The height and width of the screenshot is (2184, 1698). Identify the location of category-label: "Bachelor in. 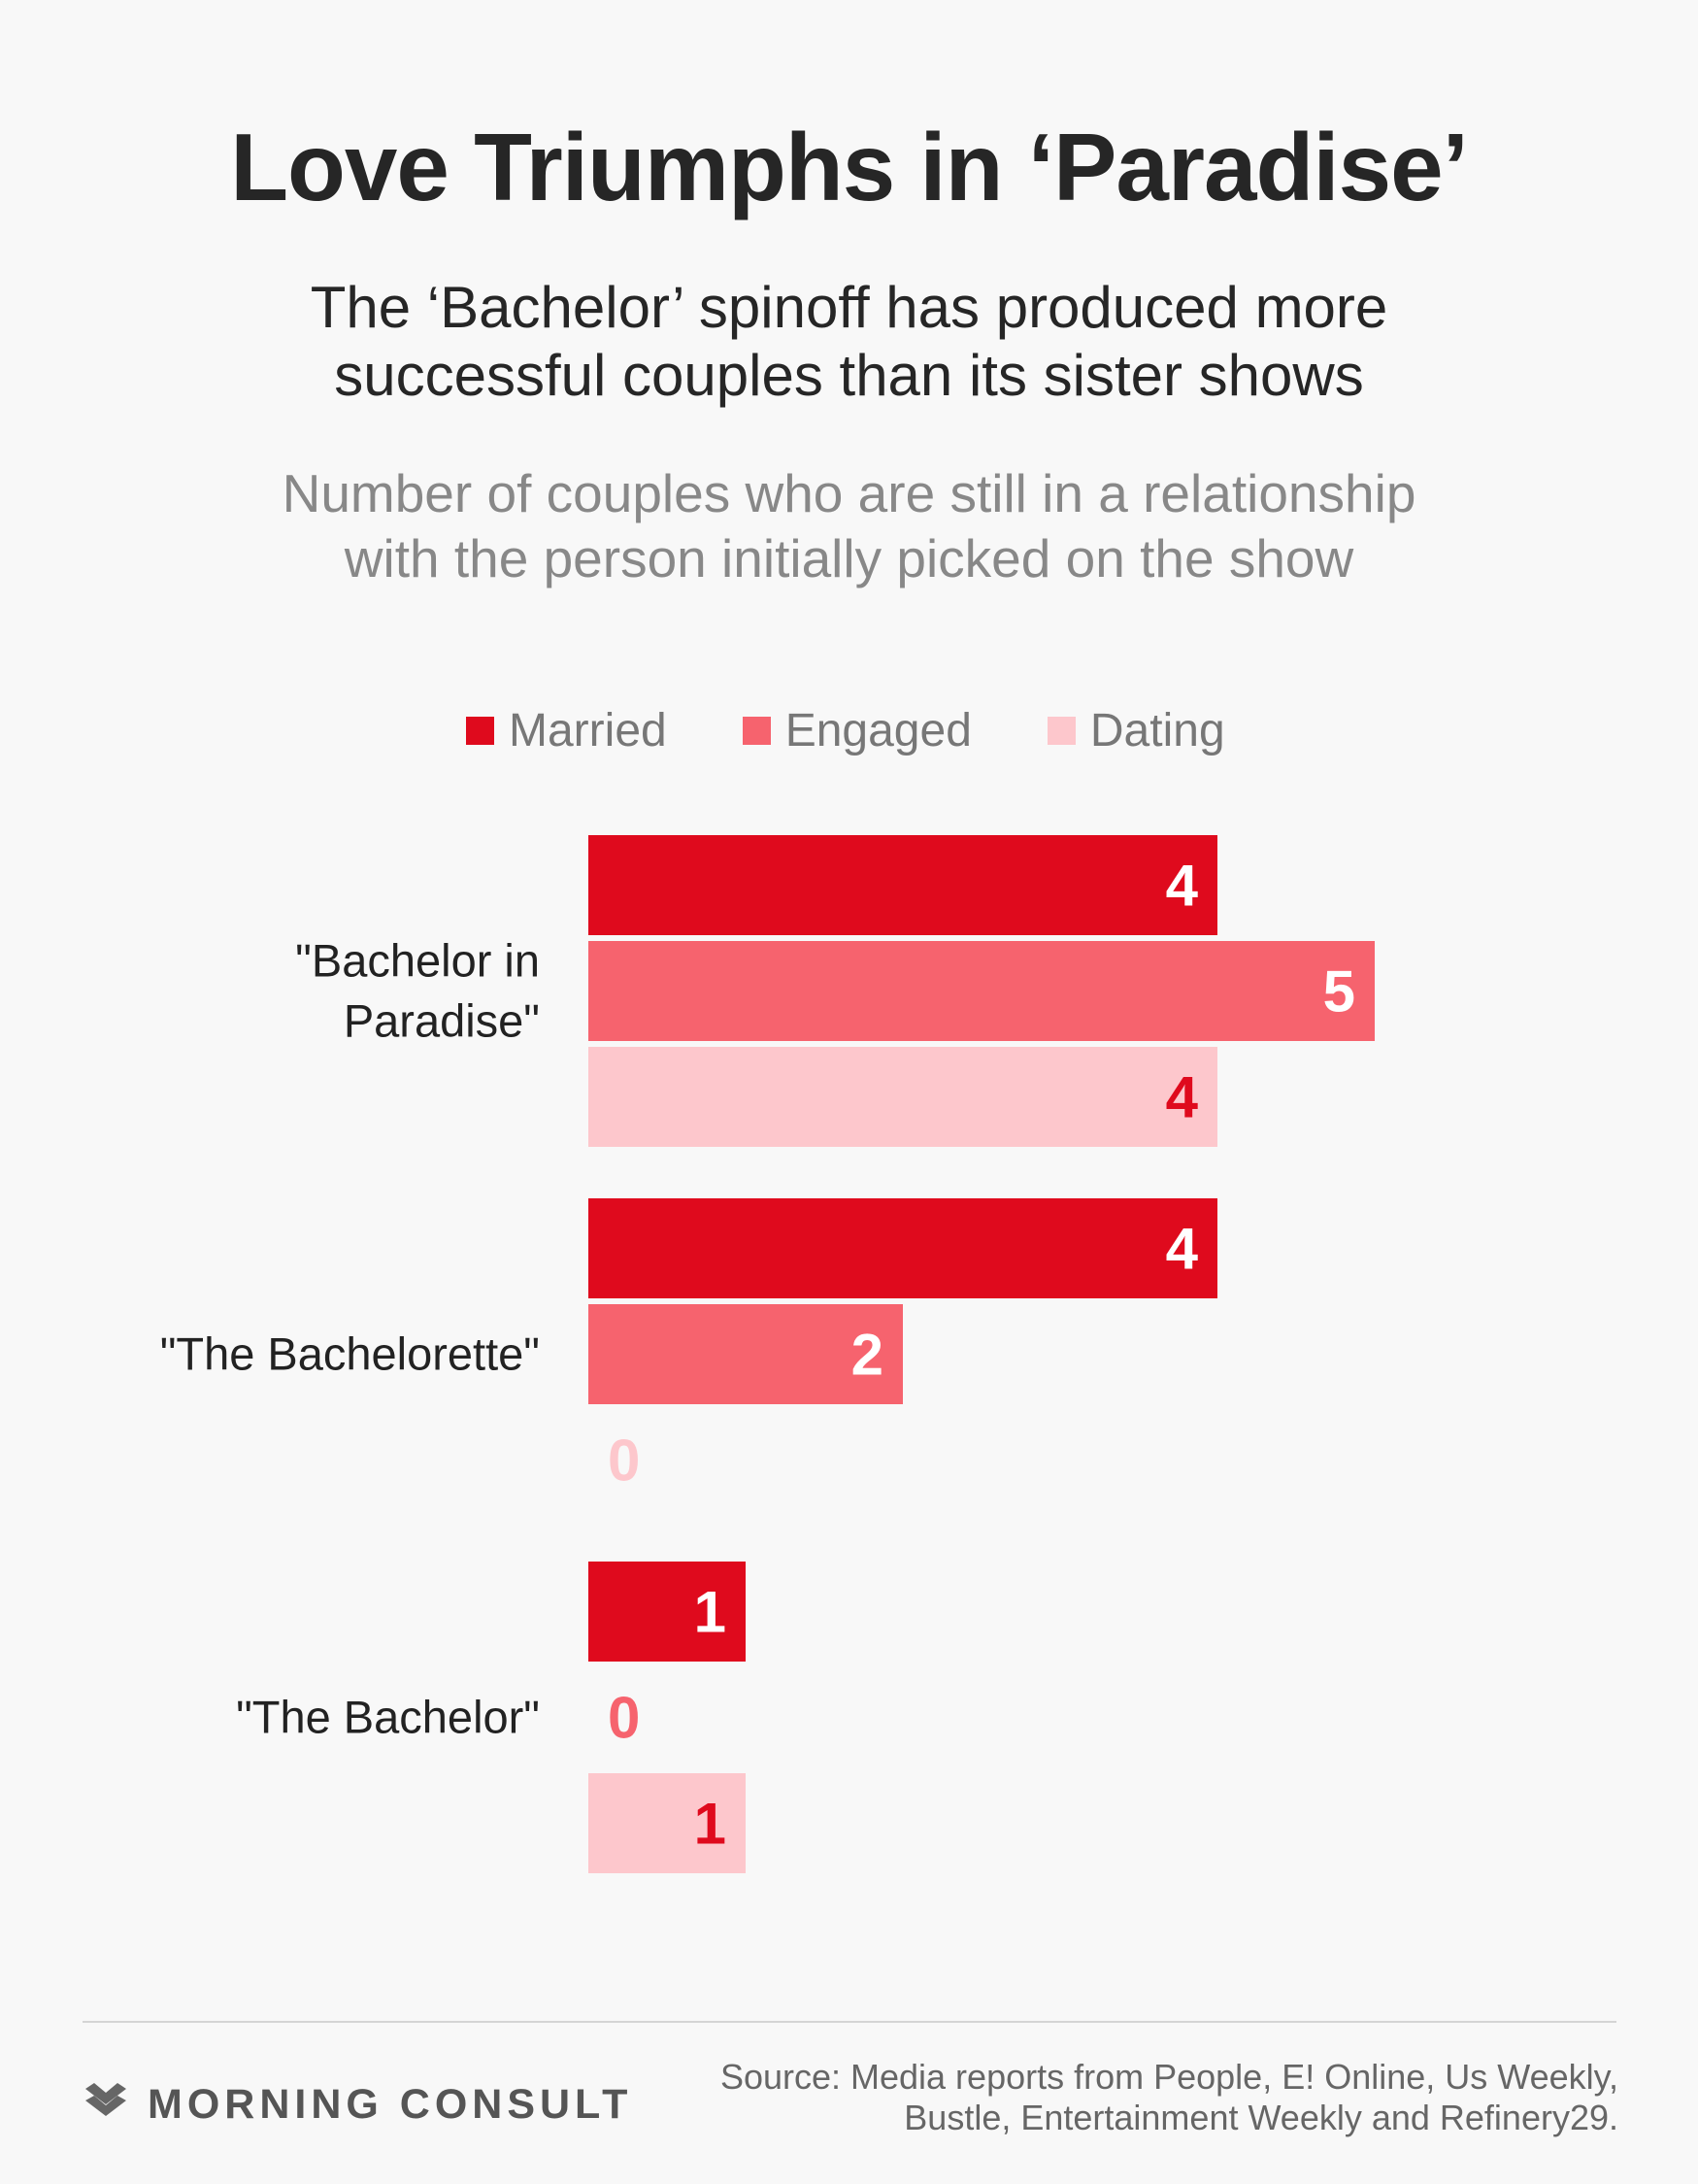
(418, 961).